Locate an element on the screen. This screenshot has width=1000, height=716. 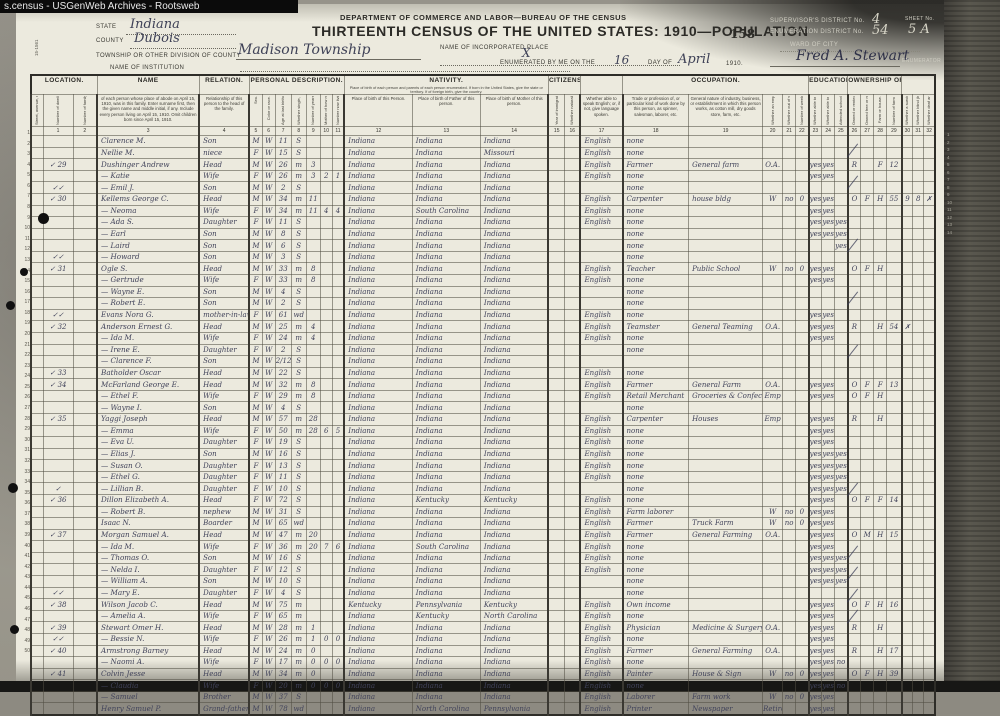
column-label-can-read: Whether able to read. is located at coordinates (815, 111).